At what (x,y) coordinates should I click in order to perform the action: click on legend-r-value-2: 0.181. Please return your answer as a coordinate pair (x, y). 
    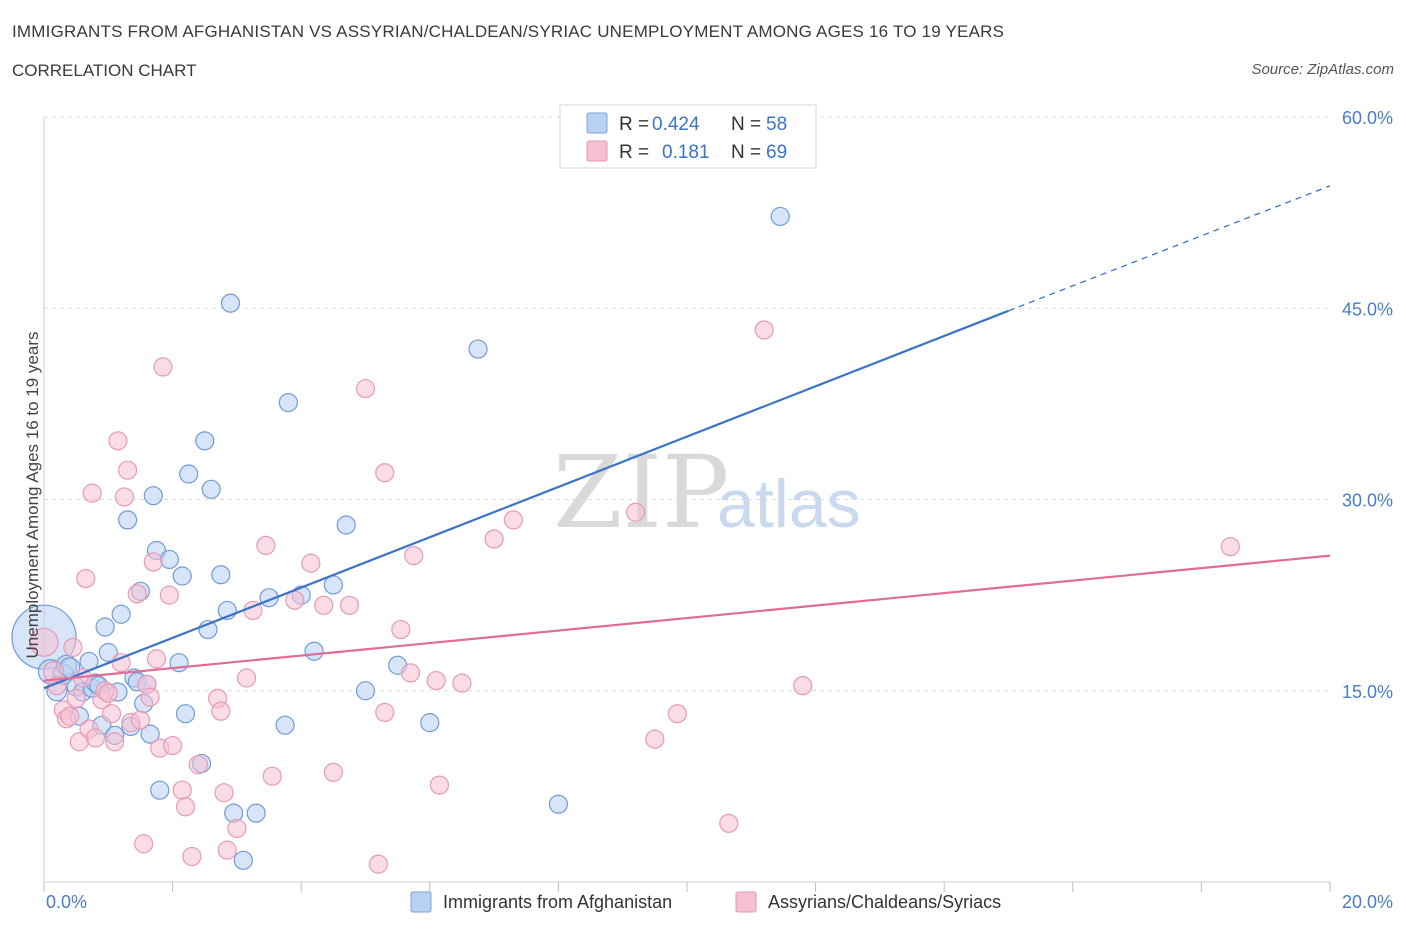
    Looking at the image, I should click on (686, 152).